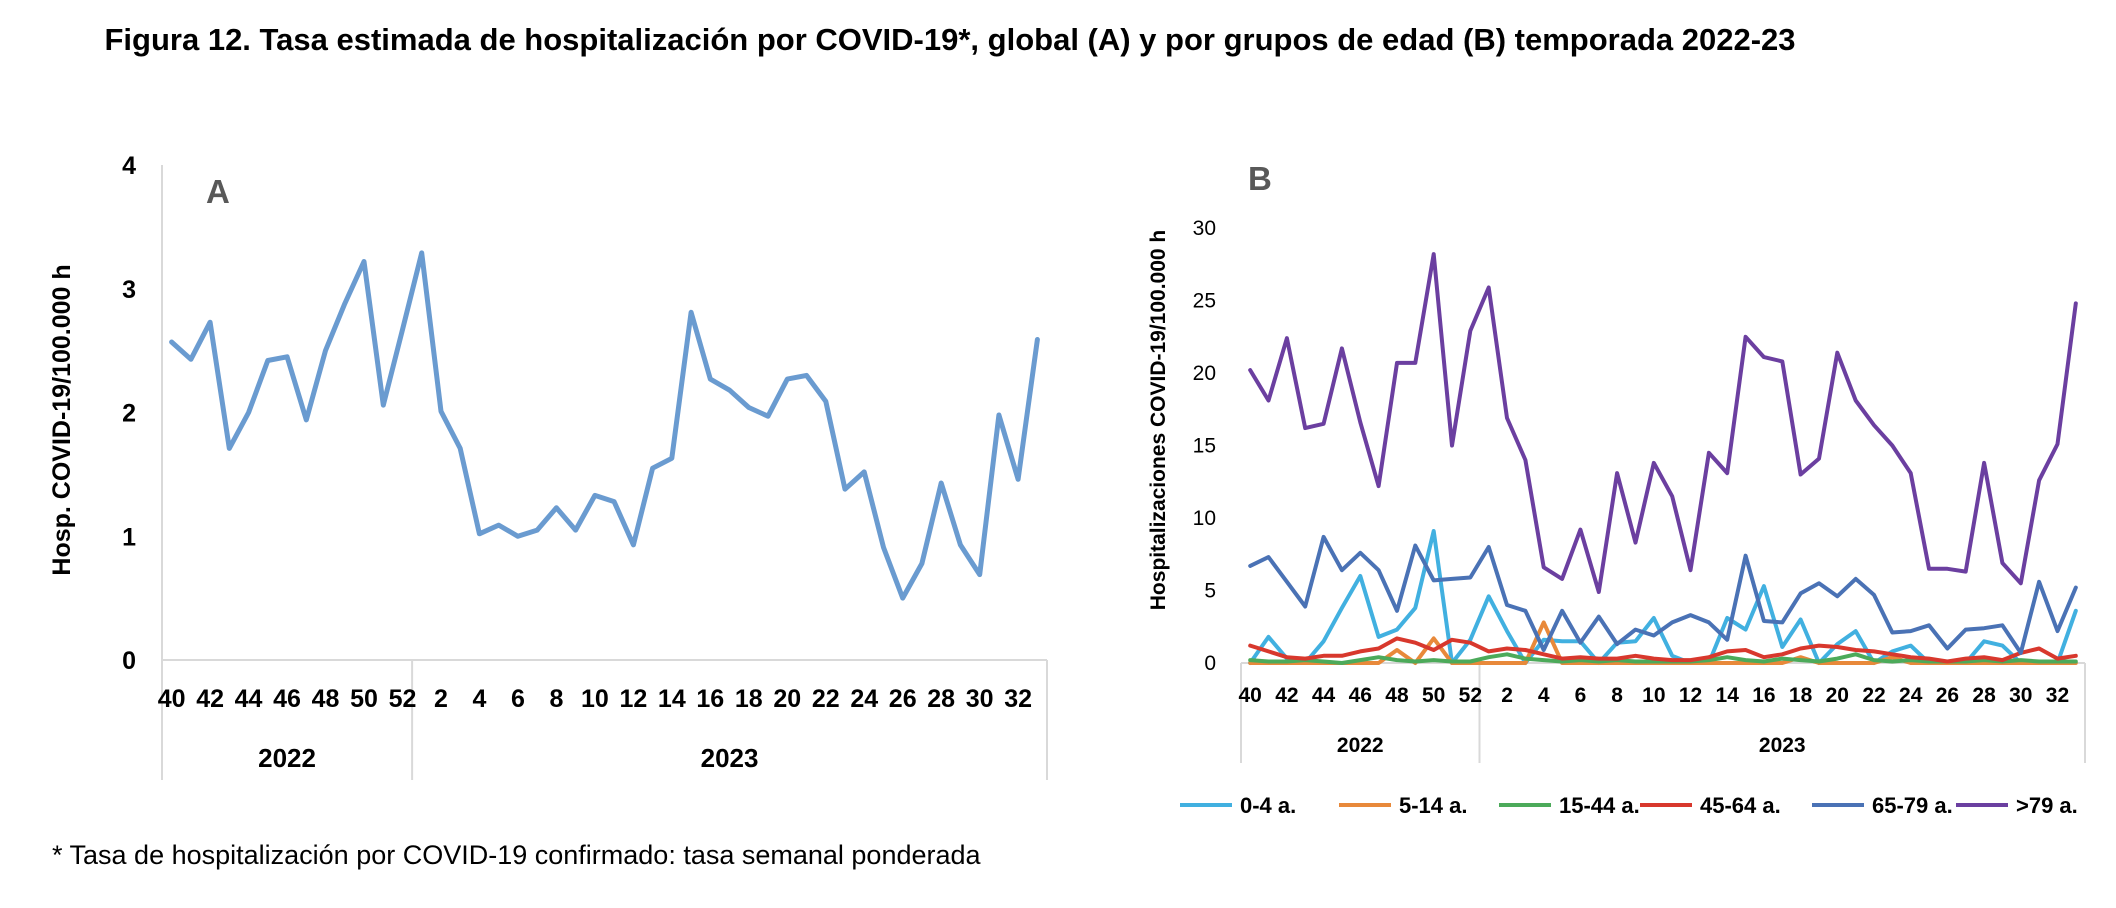 The height and width of the screenshot is (908, 2116). I want to click on legend-label: 65-79 a., so click(1912, 805).